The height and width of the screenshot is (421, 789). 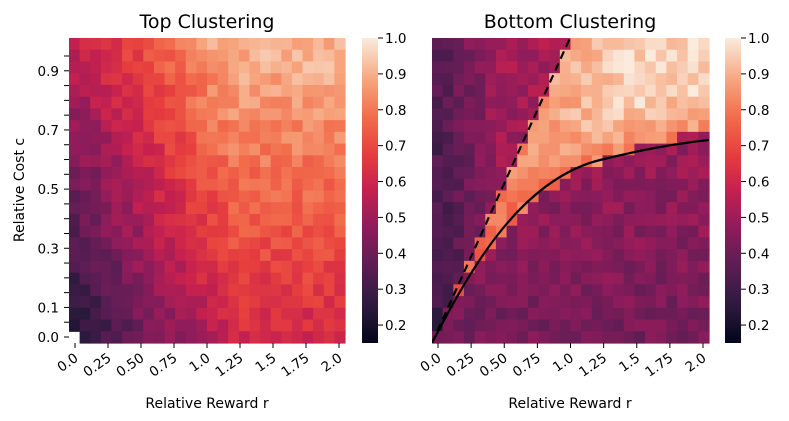 What do you see at coordinates (758, 39) in the screenshot?
I see `colorbar-tick-label: 1.0` at bounding box center [758, 39].